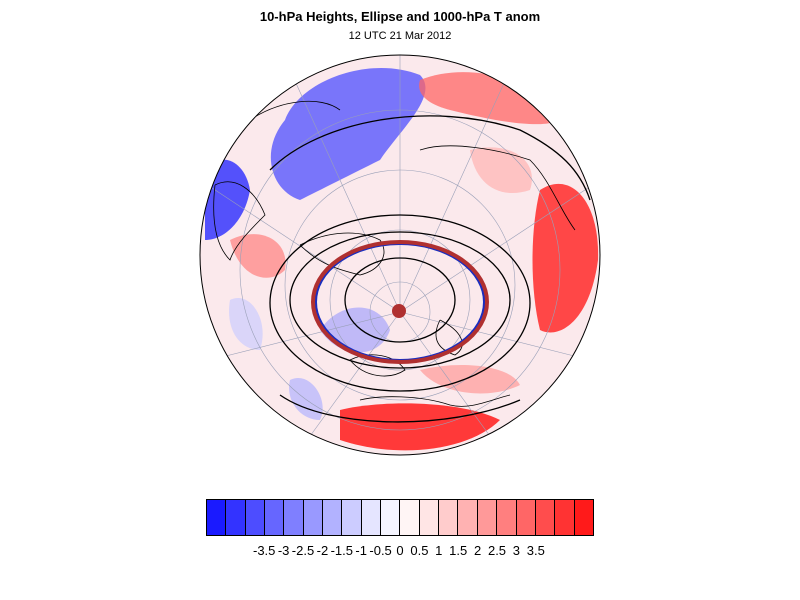  Describe the element at coordinates (419, 550) in the screenshot. I see `colorbar-tick-label: 0.5` at that location.